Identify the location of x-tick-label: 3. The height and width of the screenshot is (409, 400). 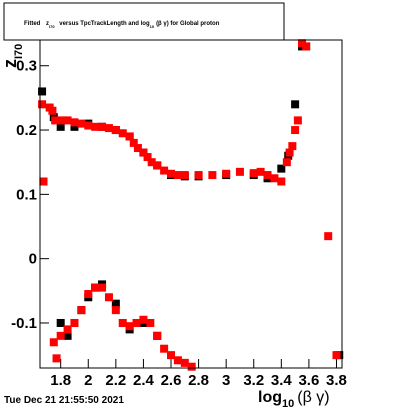
(226, 380).